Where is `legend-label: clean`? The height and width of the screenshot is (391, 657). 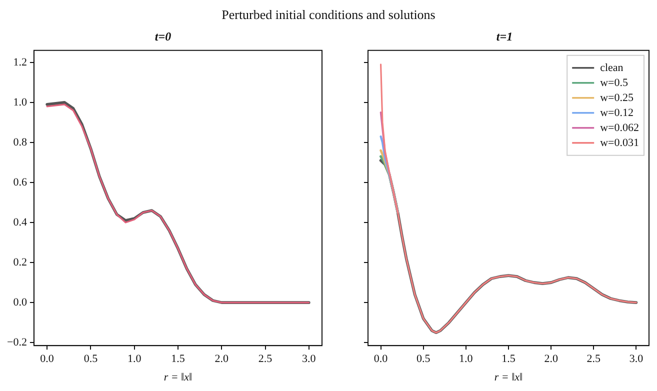
legend-label: clean is located at coordinates (612, 68).